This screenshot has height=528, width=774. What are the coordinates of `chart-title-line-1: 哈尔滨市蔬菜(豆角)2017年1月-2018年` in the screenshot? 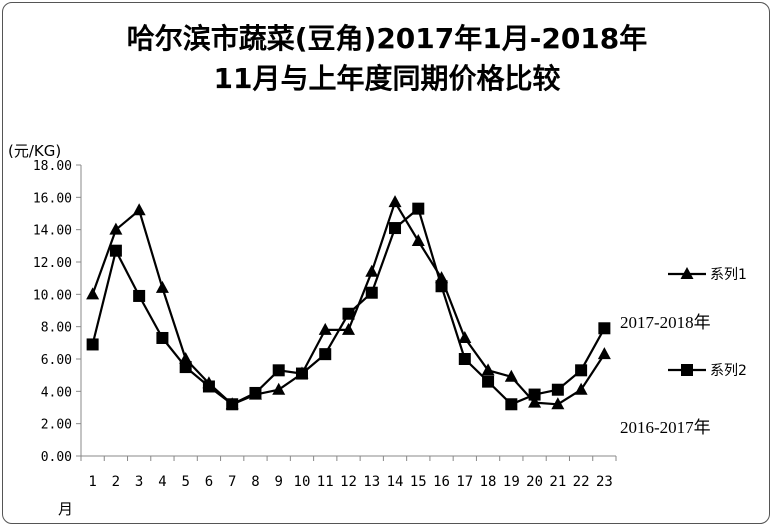 It's located at (387, 38).